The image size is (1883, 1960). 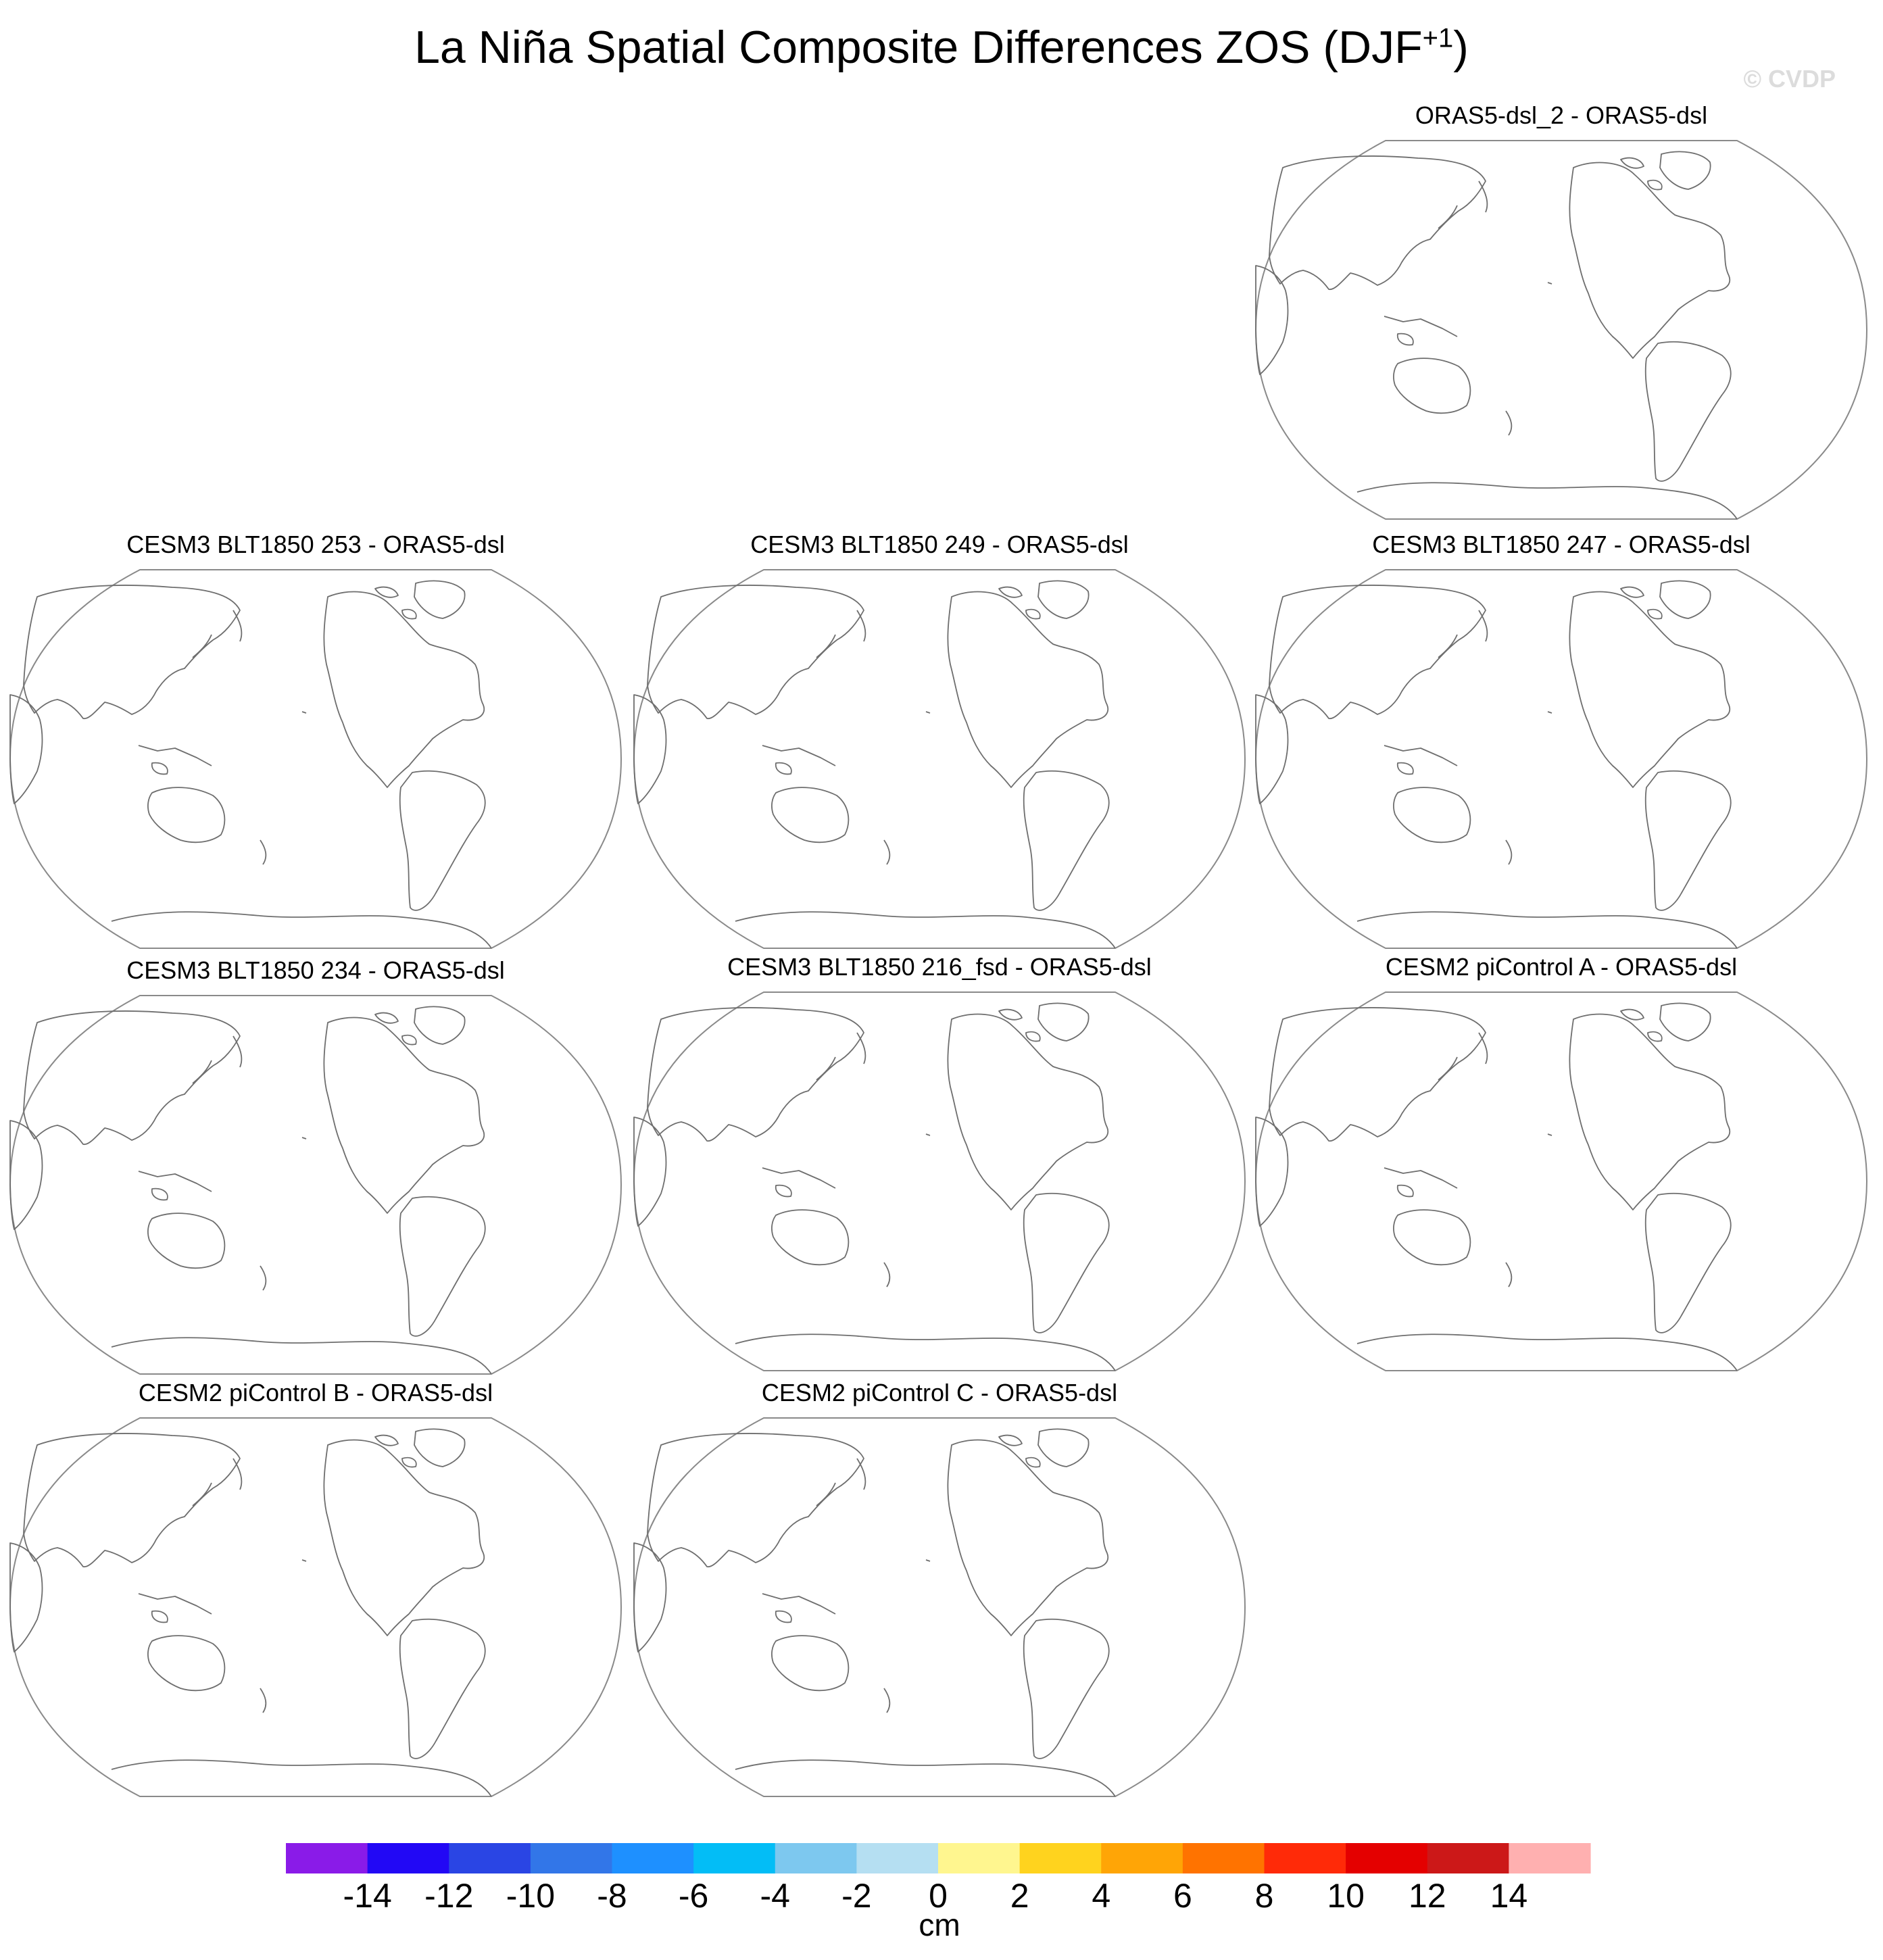 I want to click on panel-title: CESM2 piControl C - ORAS5-dsl, so click(x=939, y=1392).